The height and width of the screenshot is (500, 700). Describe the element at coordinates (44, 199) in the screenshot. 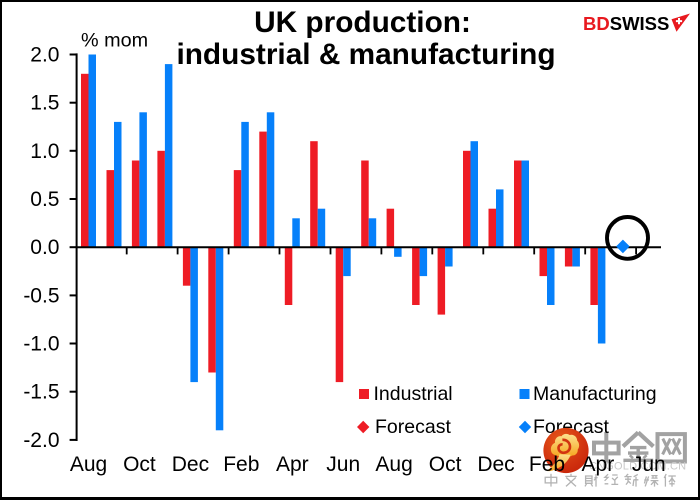

I see `svg-text: 0.5` at that location.